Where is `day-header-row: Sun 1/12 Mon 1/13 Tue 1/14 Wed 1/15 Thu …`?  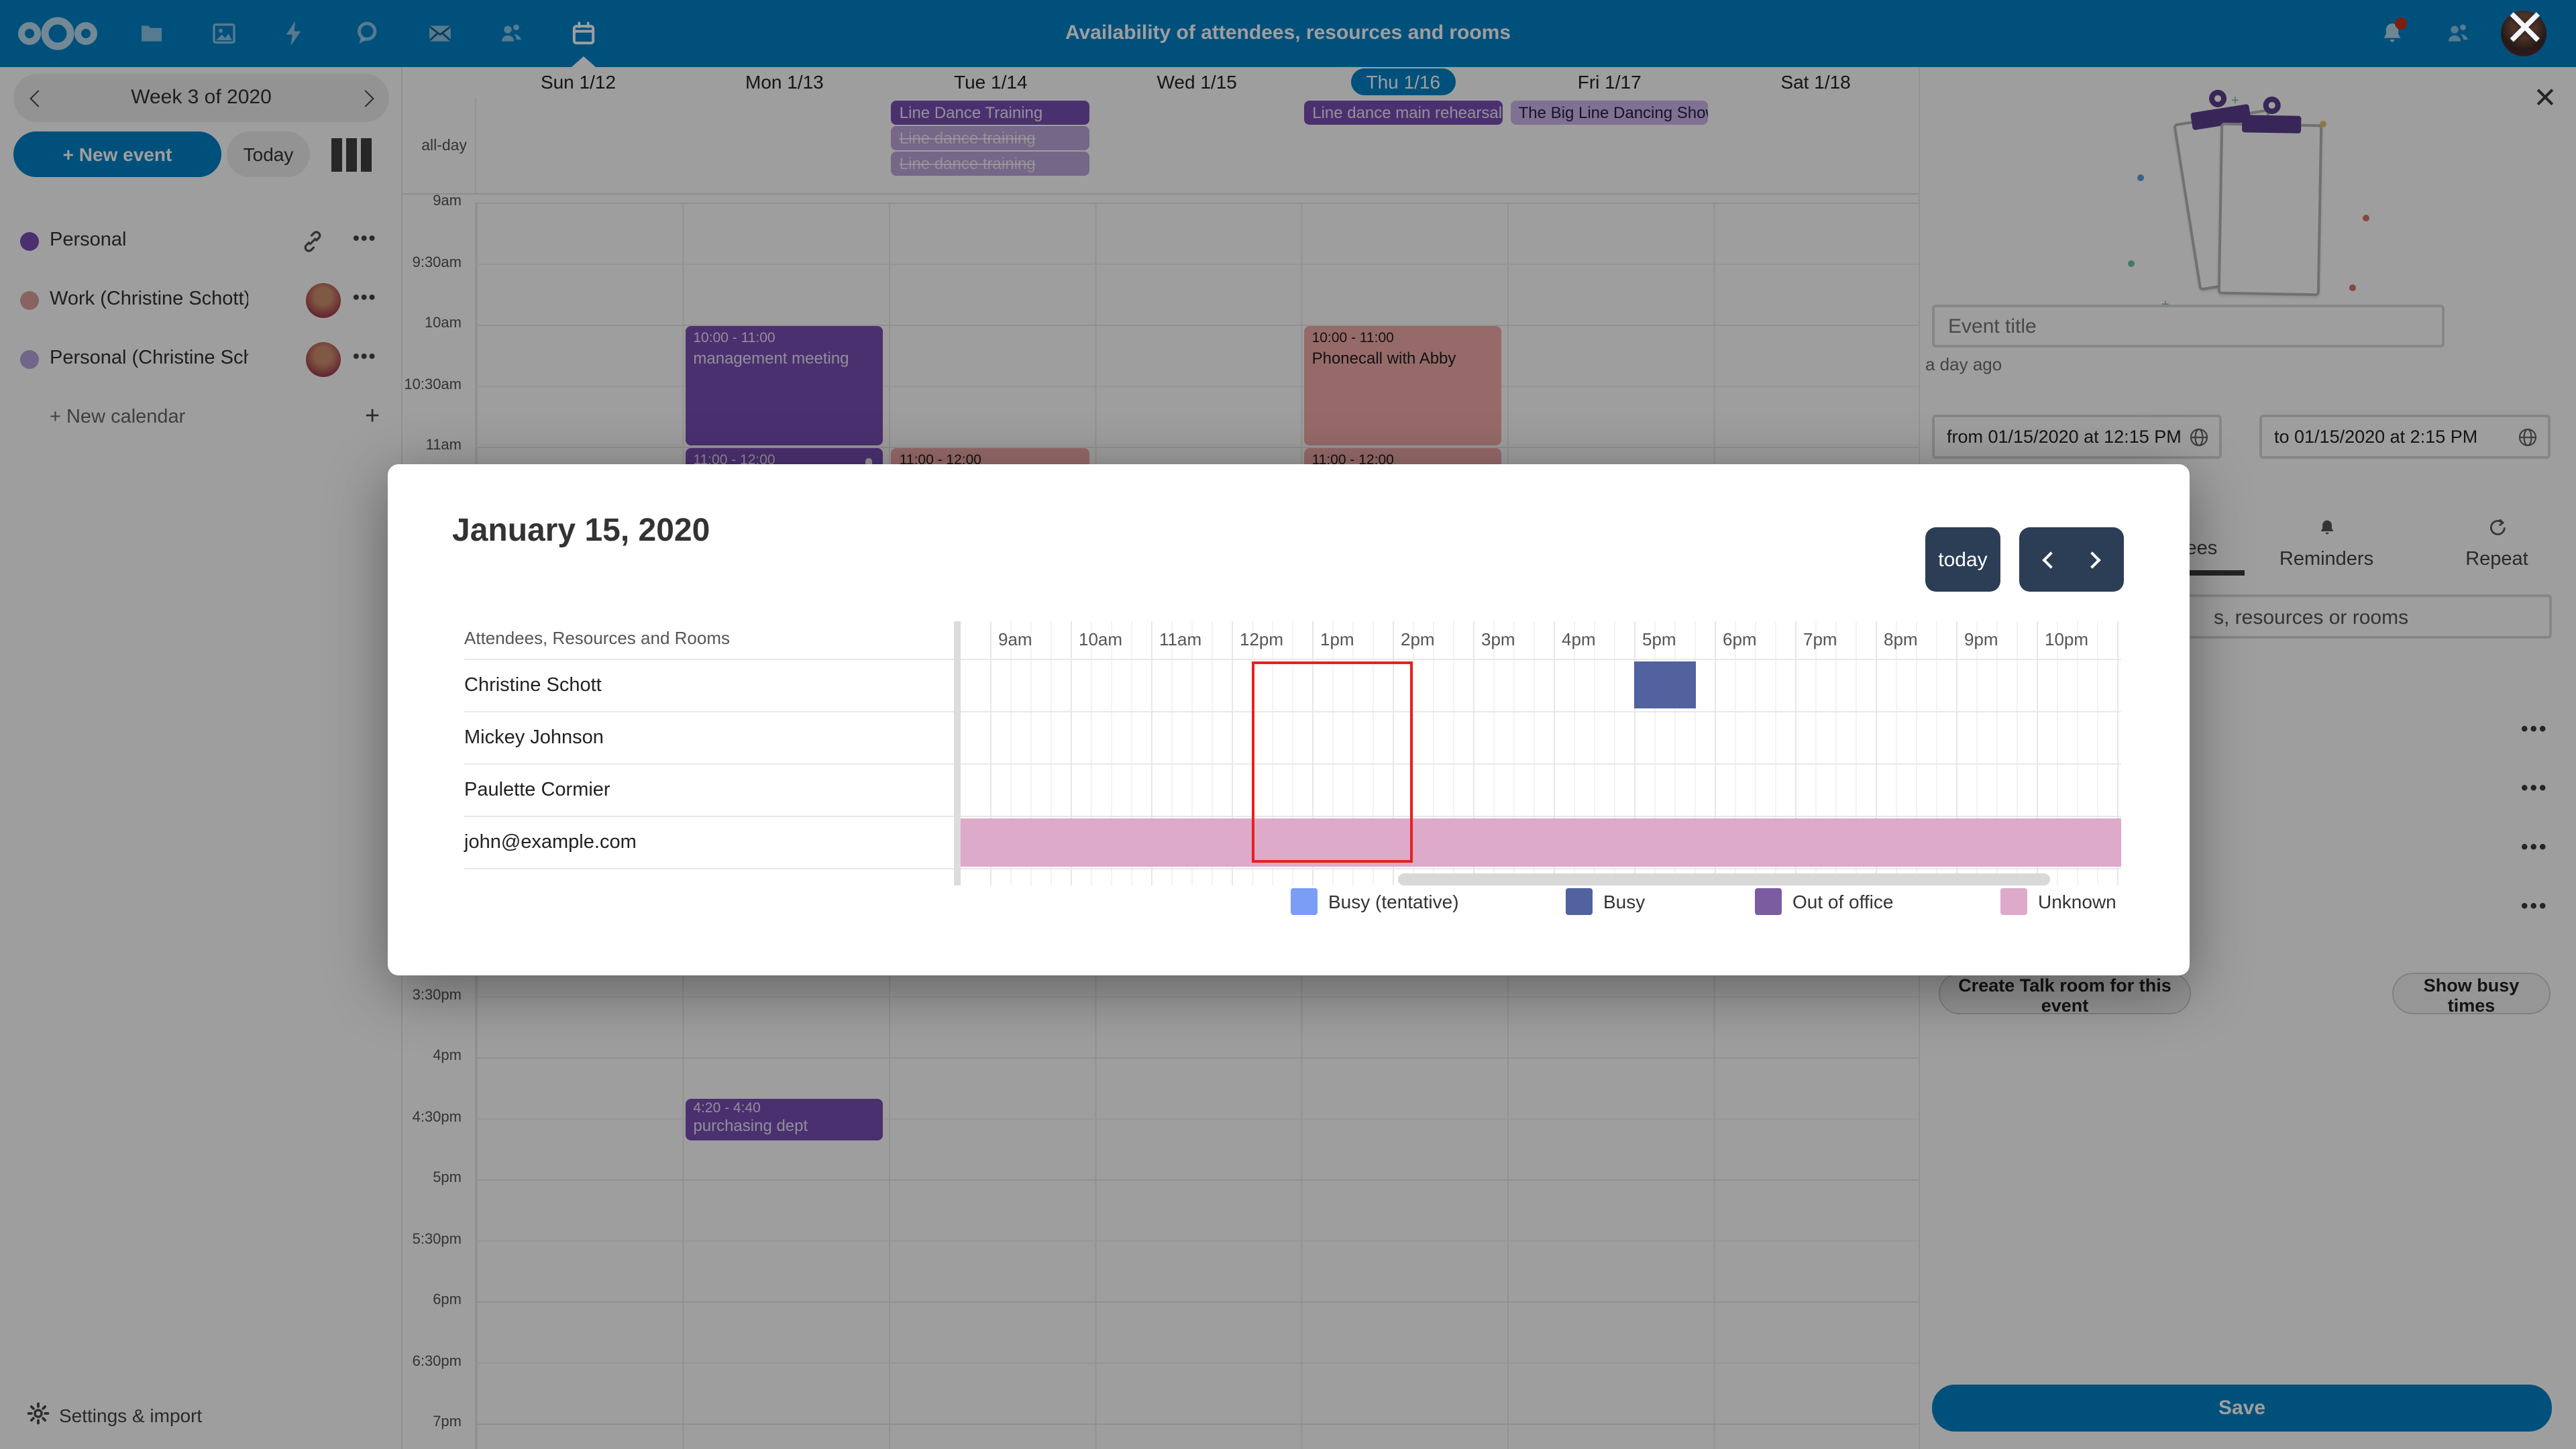 day-header-row: Sun 1/12 Mon 1/13 Tue 1/14 Wed 1/15 Thu … is located at coordinates (1160, 82).